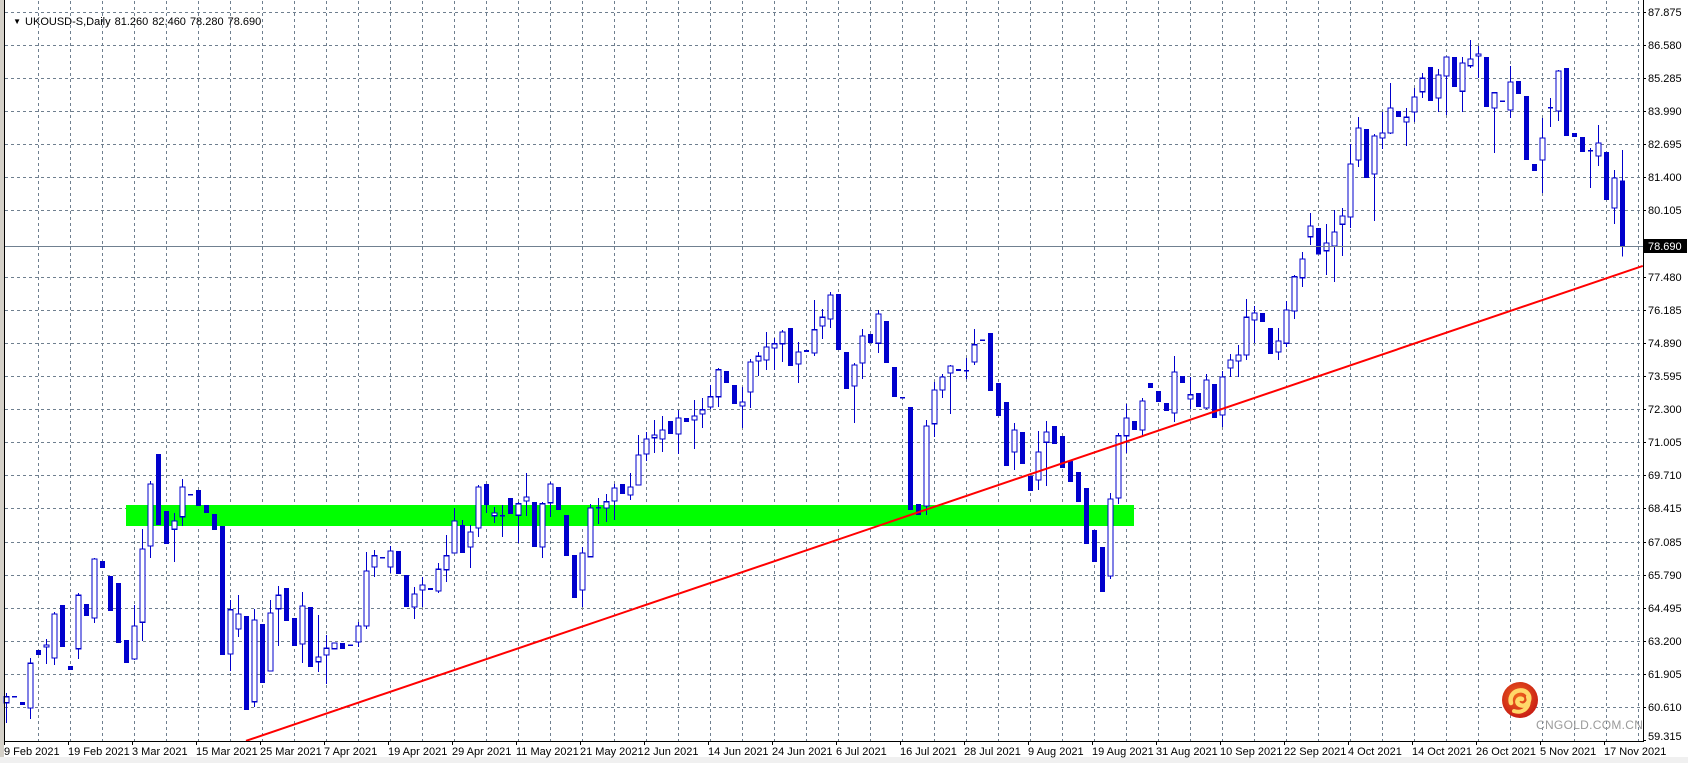 The width and height of the screenshot is (1688, 763). I want to click on x-axis-label: 22 Sep 2021, so click(1315, 752).